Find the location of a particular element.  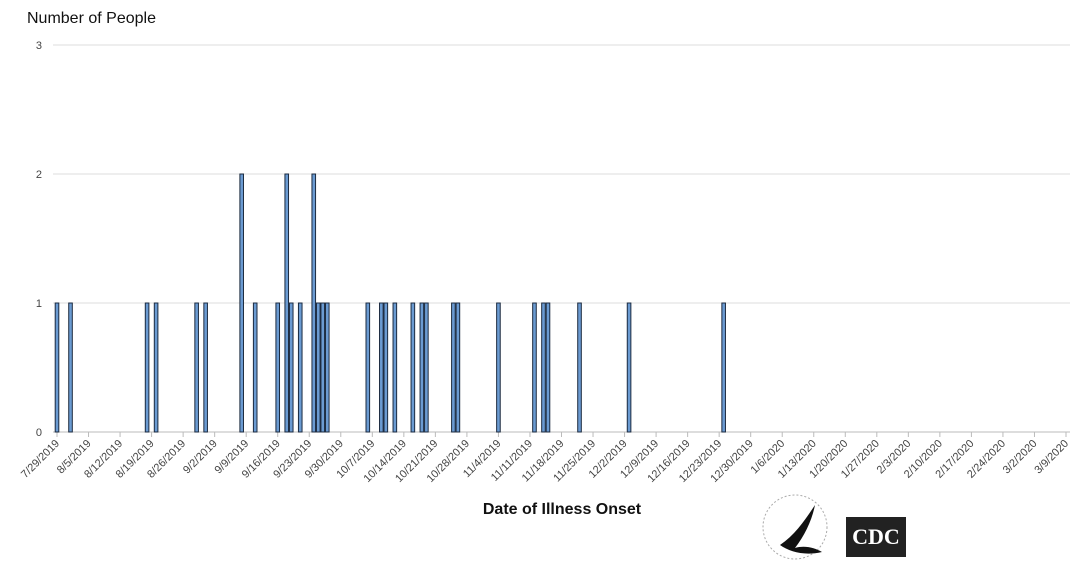

x-tick-label: 3/9/2020 is located at coordinates (1051, 457).